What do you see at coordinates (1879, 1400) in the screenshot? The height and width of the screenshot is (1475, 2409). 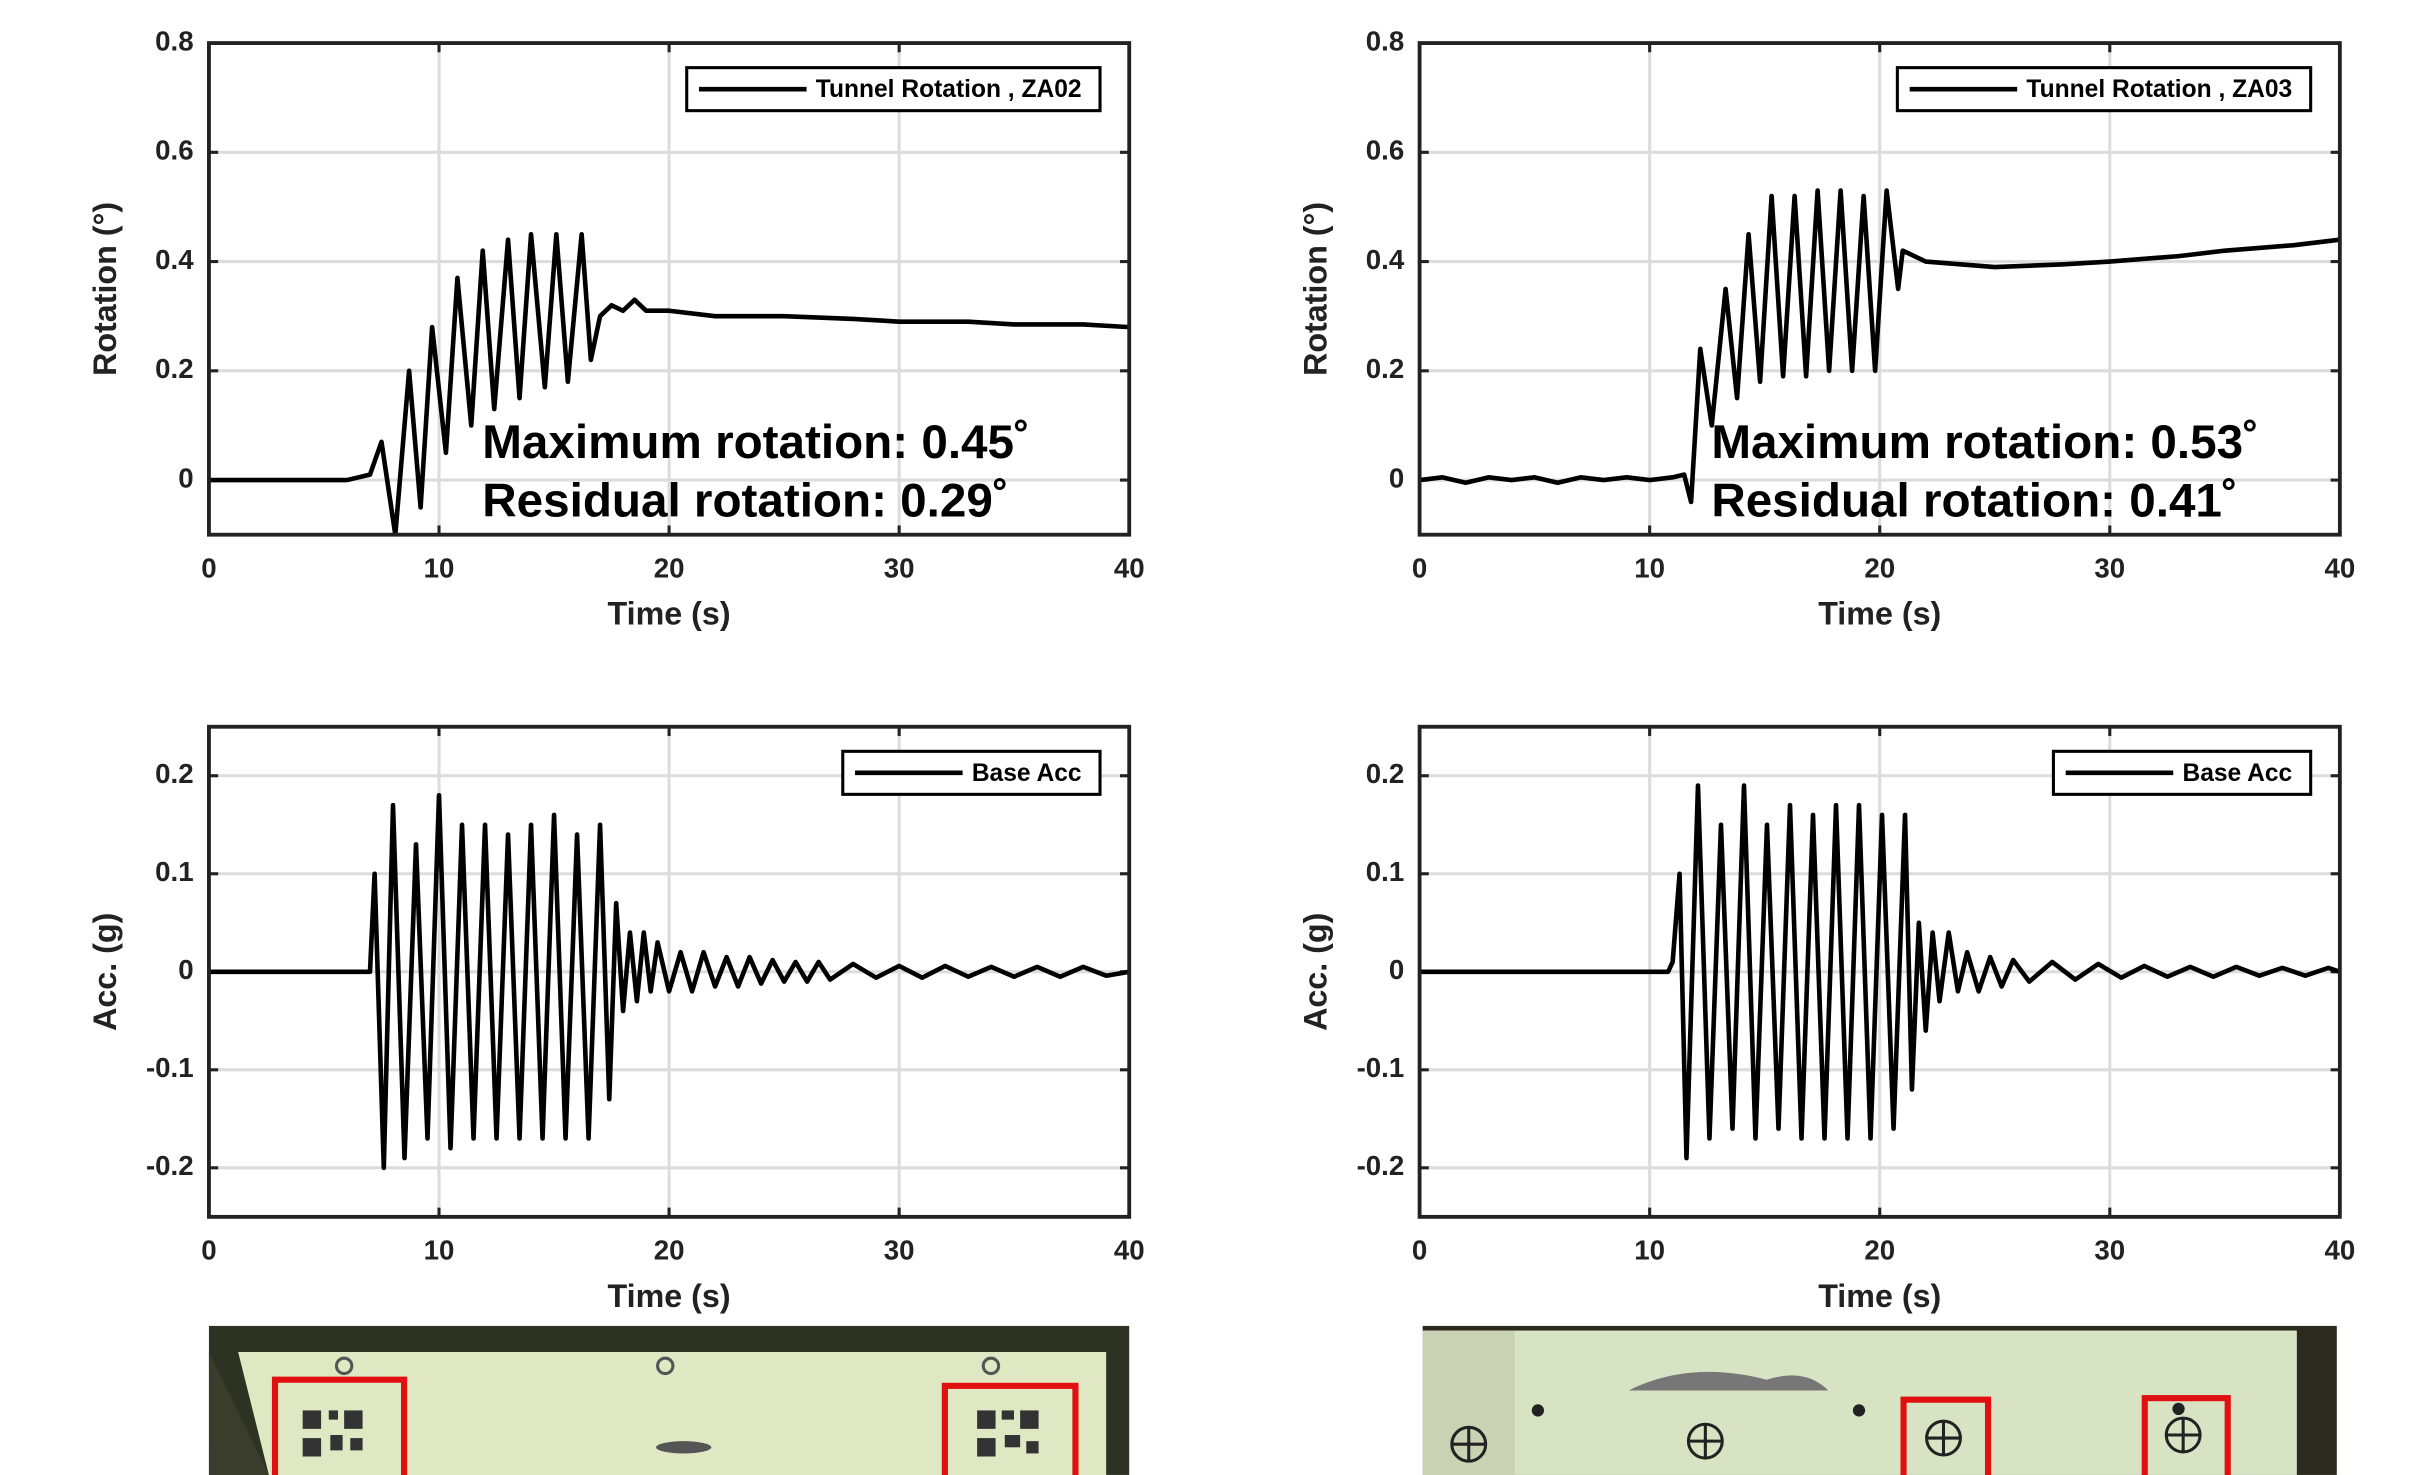 I see `photo-za03` at bounding box center [1879, 1400].